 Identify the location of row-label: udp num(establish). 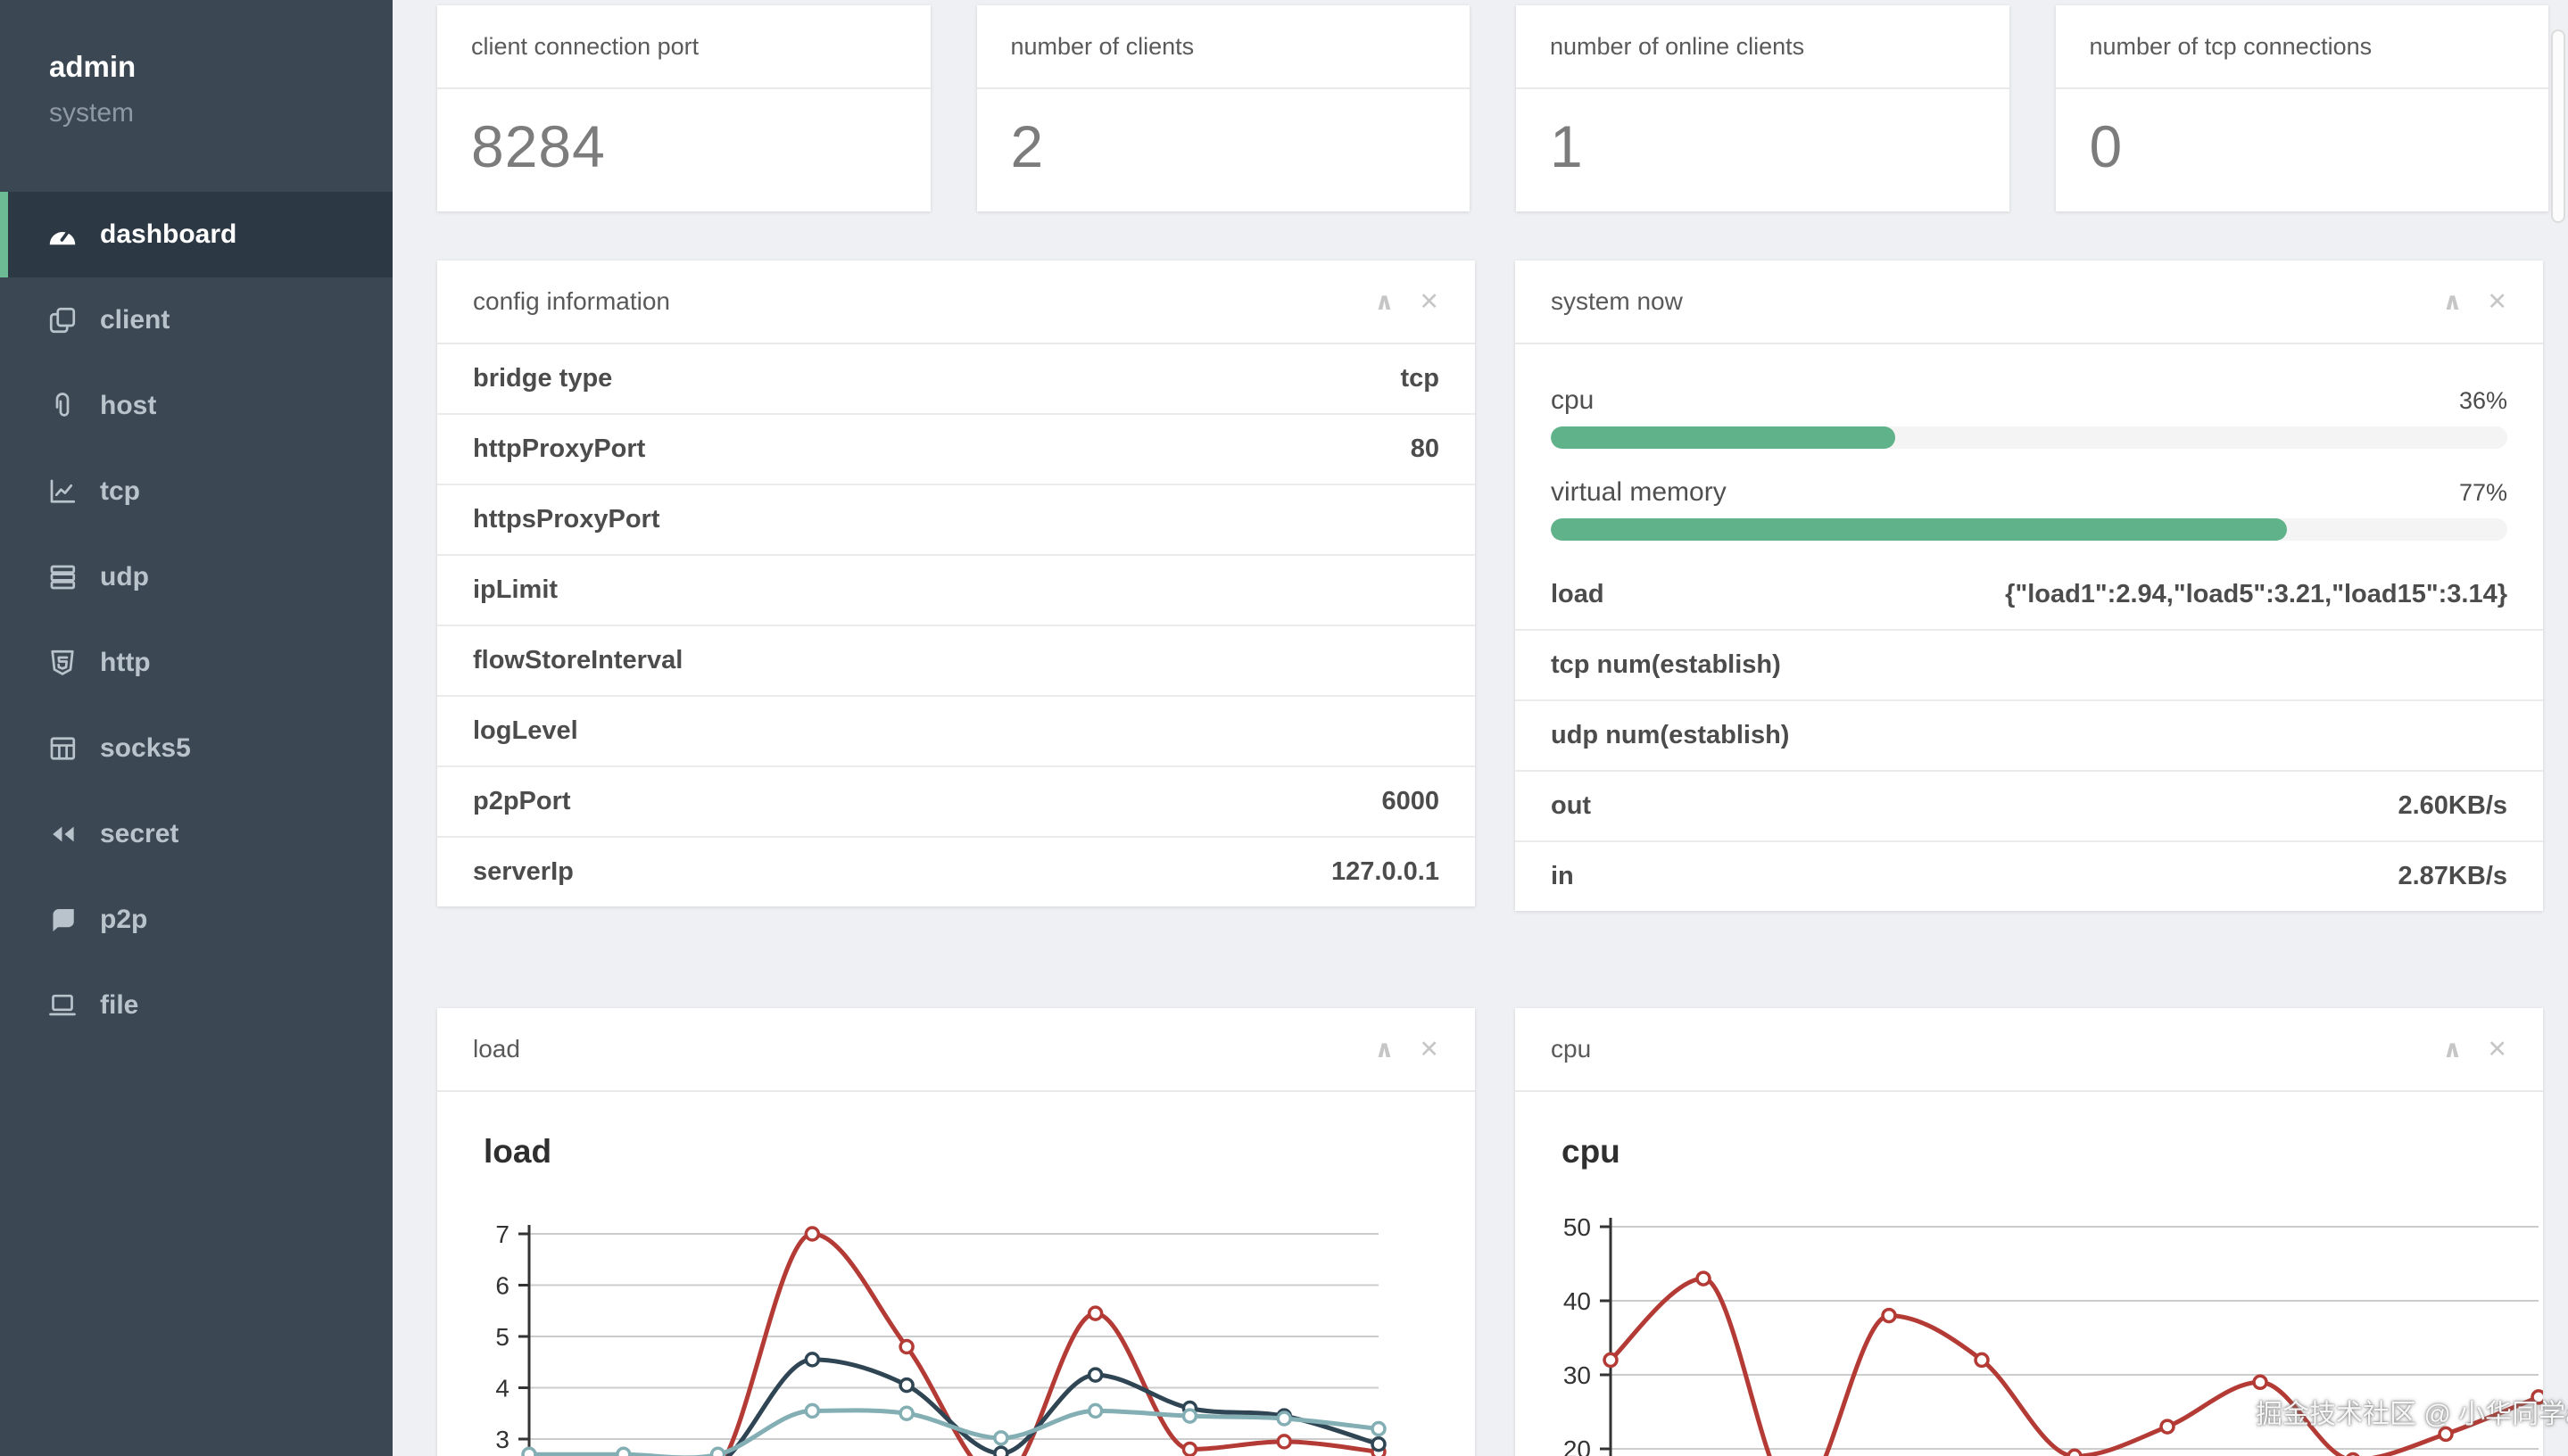
(1670, 735).